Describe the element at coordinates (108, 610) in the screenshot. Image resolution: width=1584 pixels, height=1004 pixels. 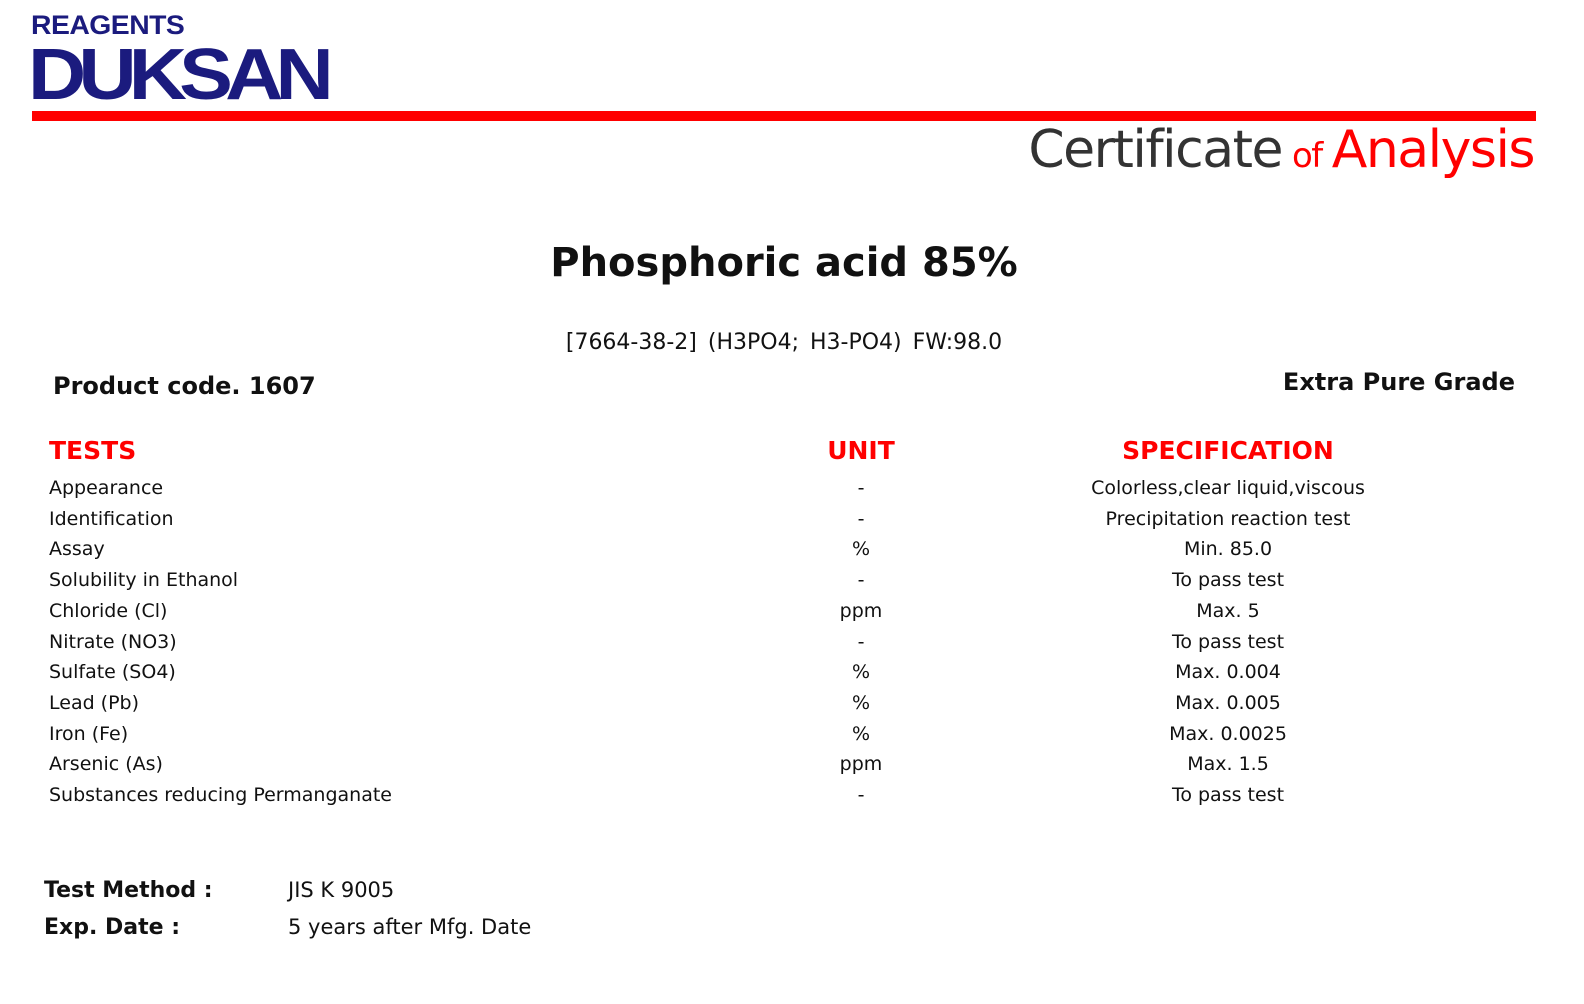
I see `test-name: Chloride (Cl)` at that location.